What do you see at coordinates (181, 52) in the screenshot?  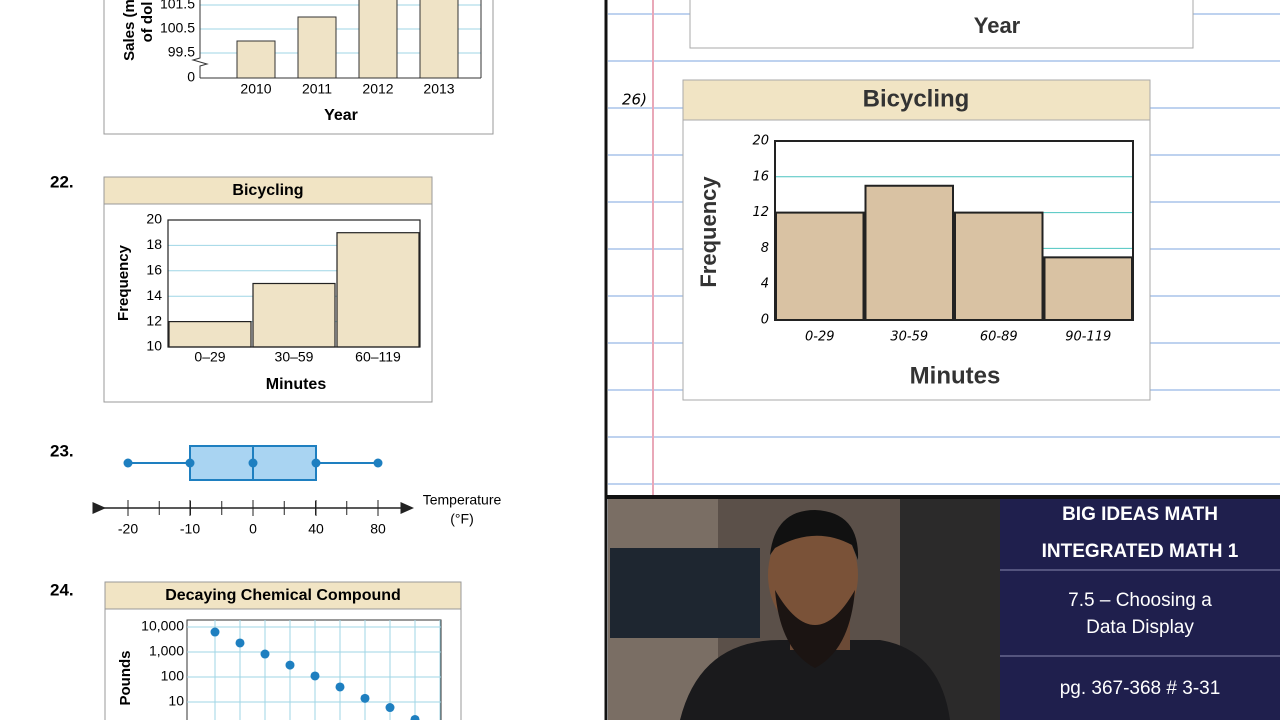 I see `y-tick-label: 99.5` at bounding box center [181, 52].